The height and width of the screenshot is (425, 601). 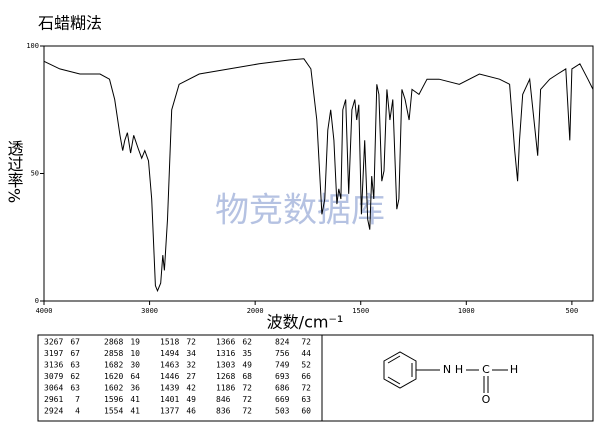 I want to click on peak-intensity: 36, so click(x=135, y=388).